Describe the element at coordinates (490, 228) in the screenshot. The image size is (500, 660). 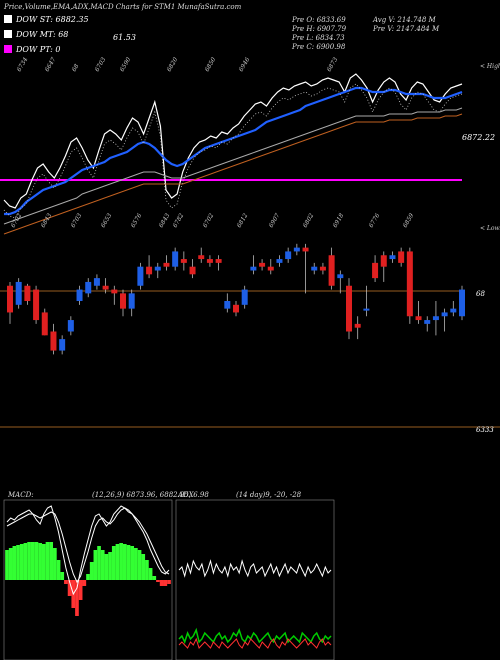
I see `price-corner-label-bottom: < Lows` at that location.